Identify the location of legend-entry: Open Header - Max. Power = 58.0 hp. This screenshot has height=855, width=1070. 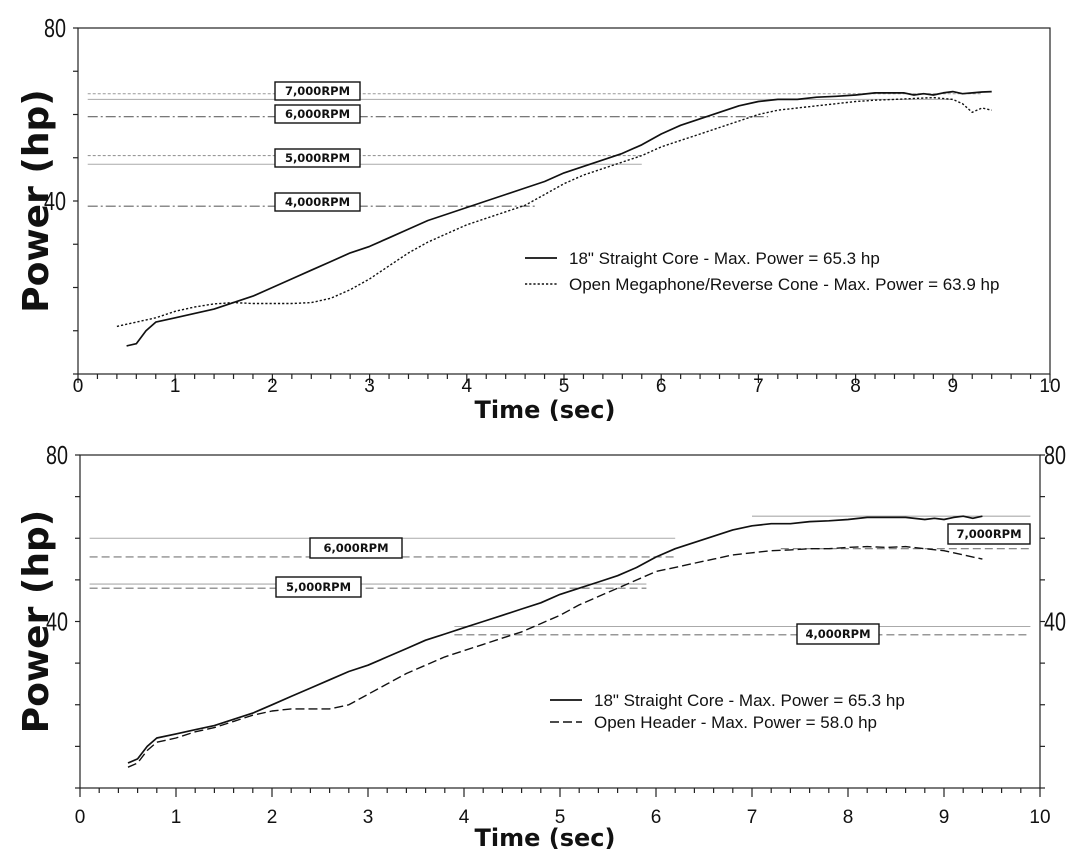
(735, 722).